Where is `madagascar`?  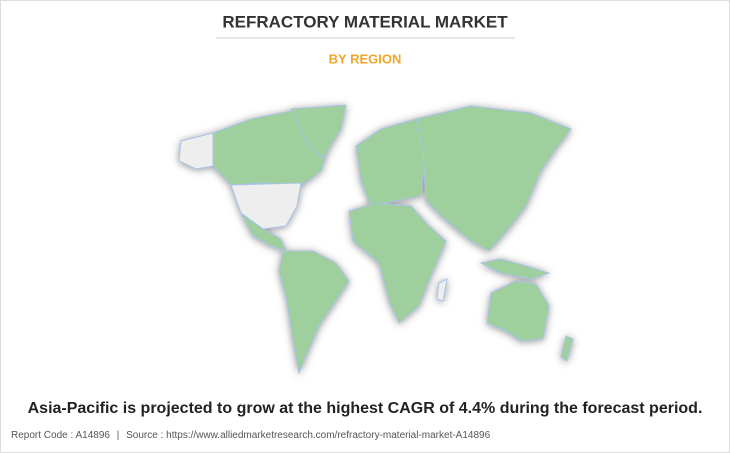 madagascar is located at coordinates (442, 290).